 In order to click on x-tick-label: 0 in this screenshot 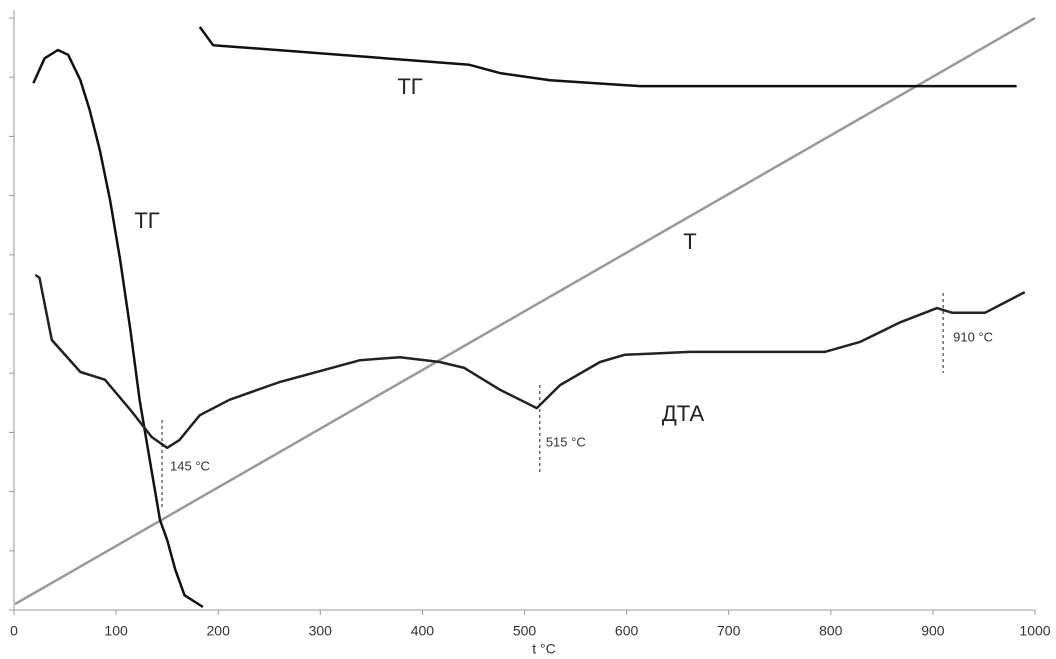, I will do `click(14, 631)`.